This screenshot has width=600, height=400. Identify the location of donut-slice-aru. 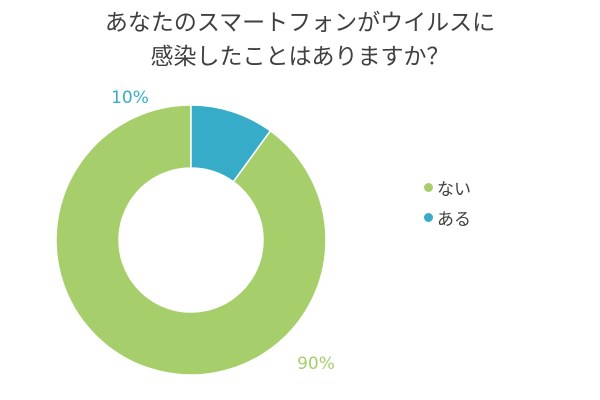
(231, 143).